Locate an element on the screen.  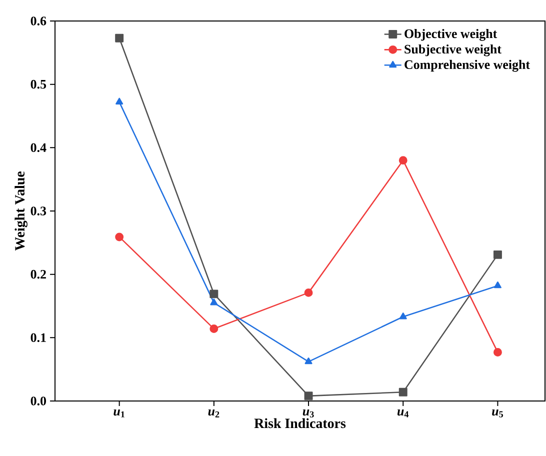
legend-label: Comprehensive weight is located at coordinates (467, 66).